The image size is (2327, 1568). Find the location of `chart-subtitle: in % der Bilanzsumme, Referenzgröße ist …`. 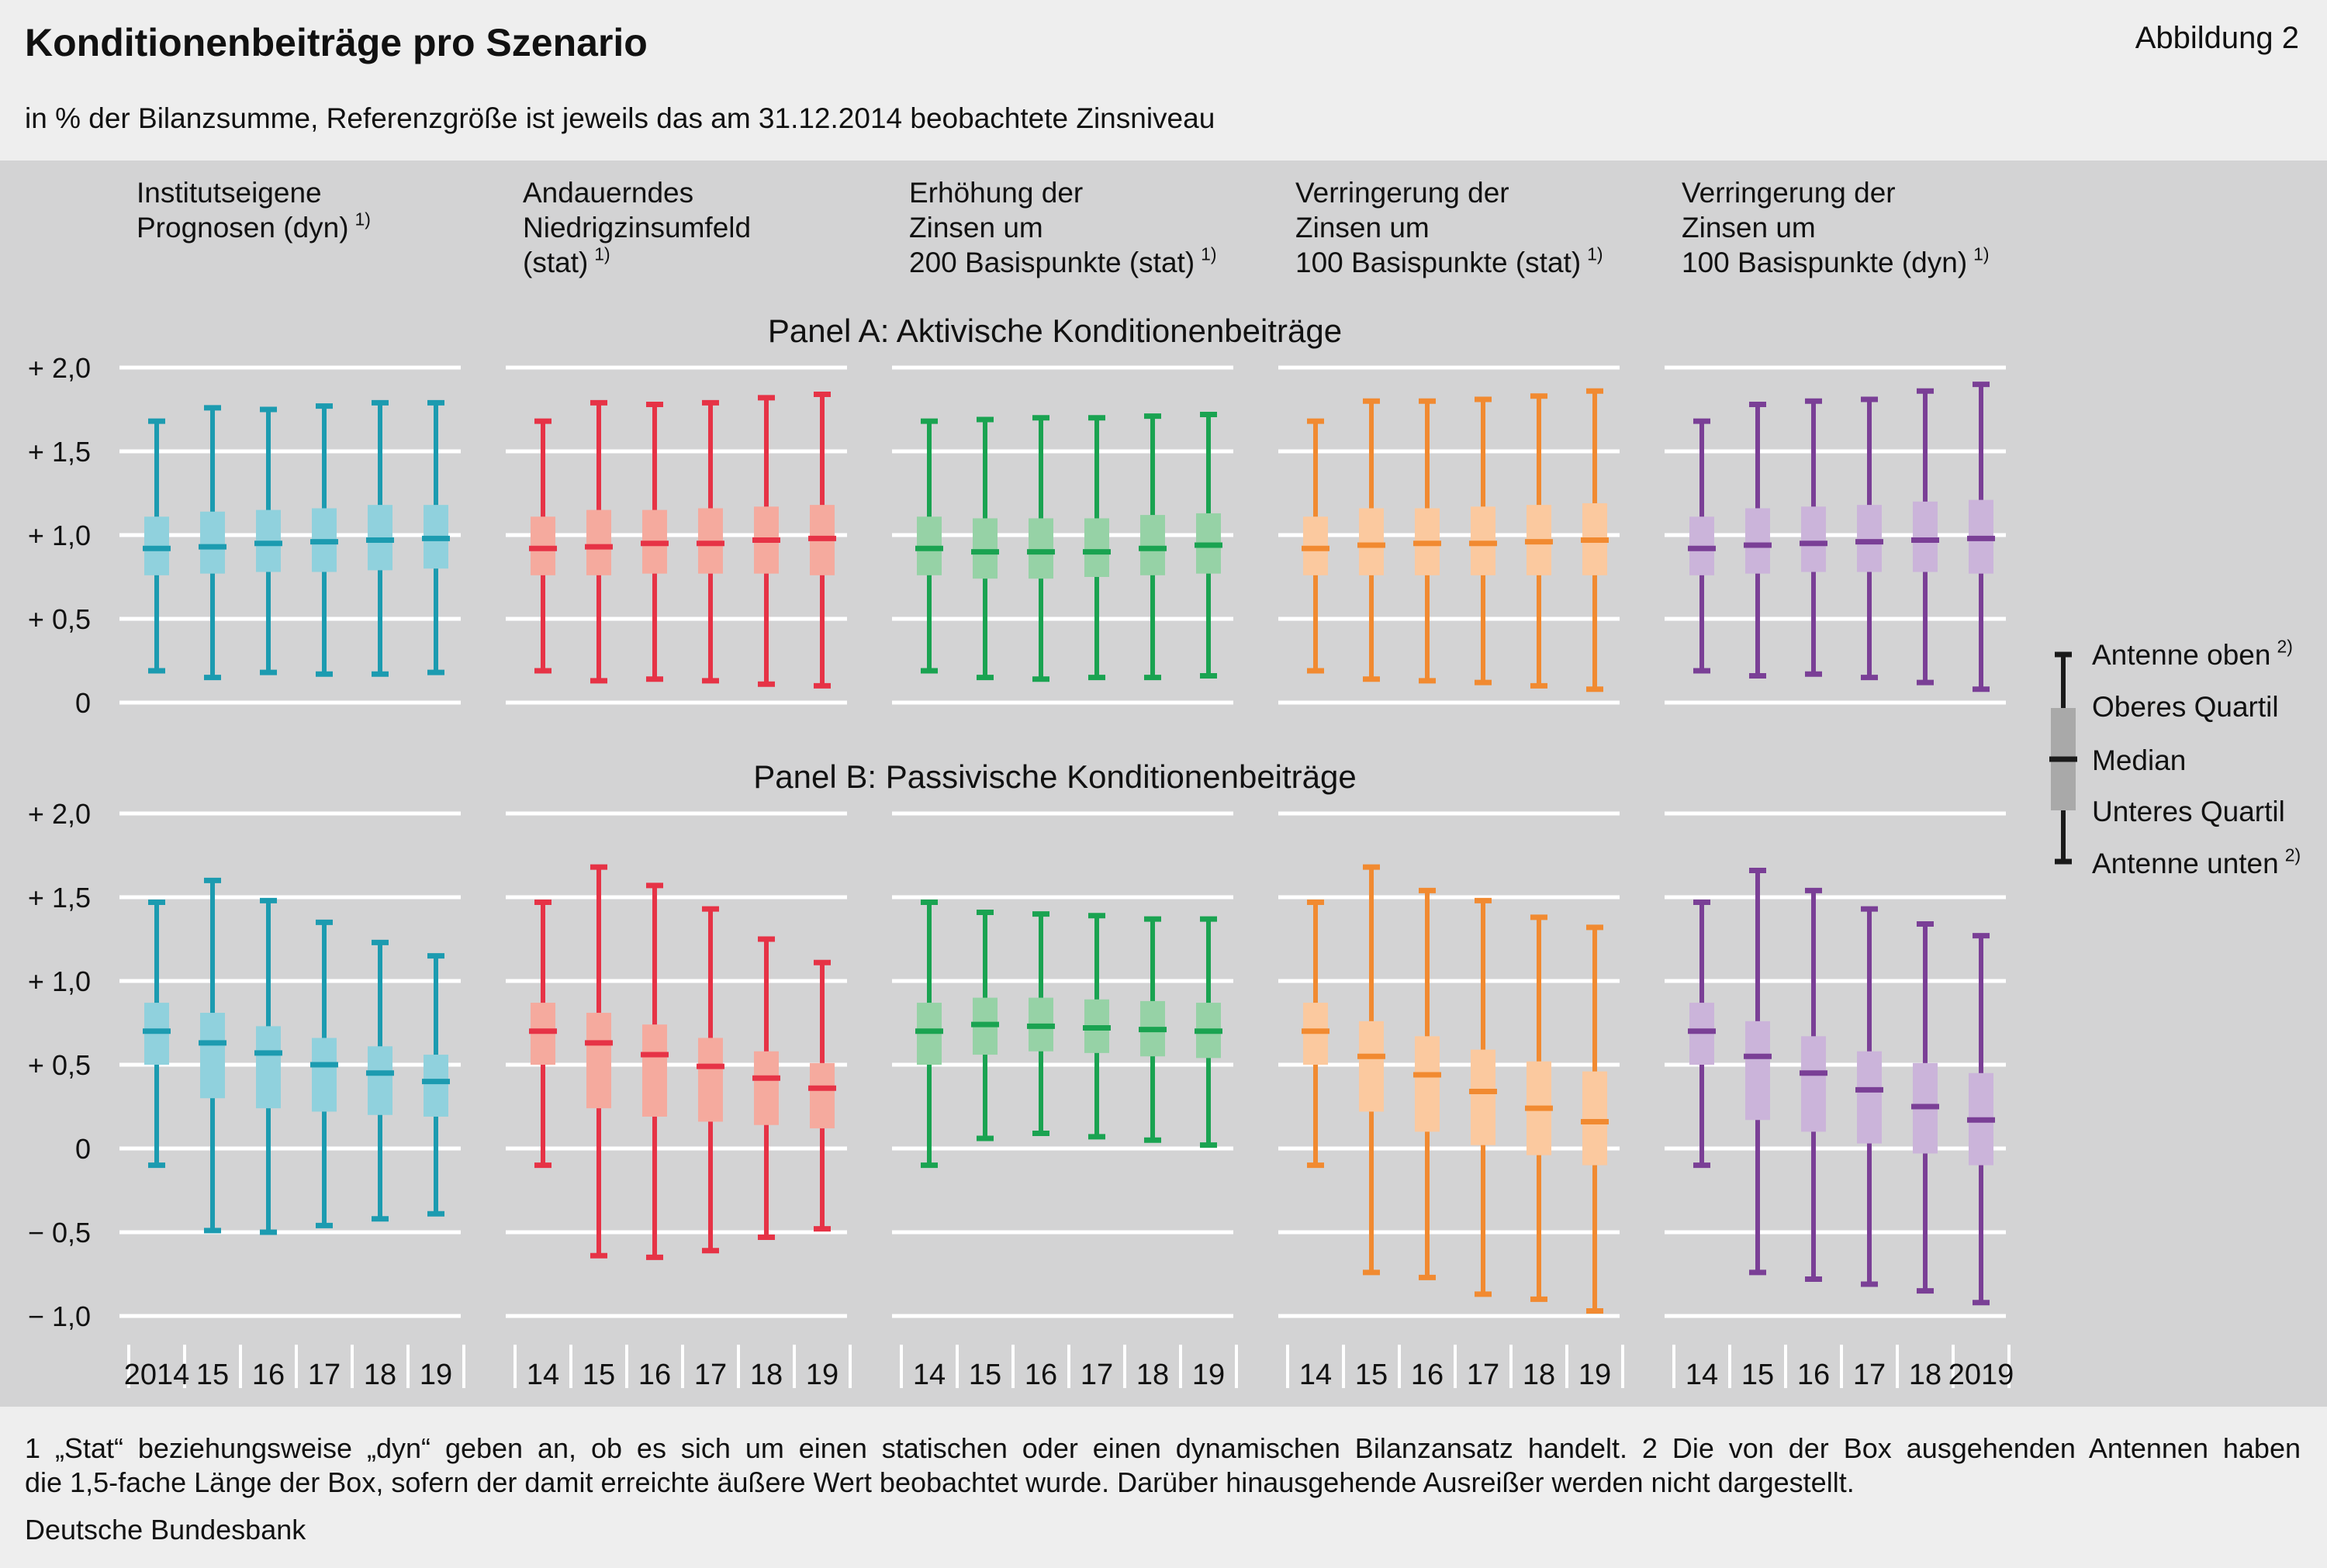

chart-subtitle: in % der Bilanzsumme, Referenzgröße ist … is located at coordinates (620, 118).